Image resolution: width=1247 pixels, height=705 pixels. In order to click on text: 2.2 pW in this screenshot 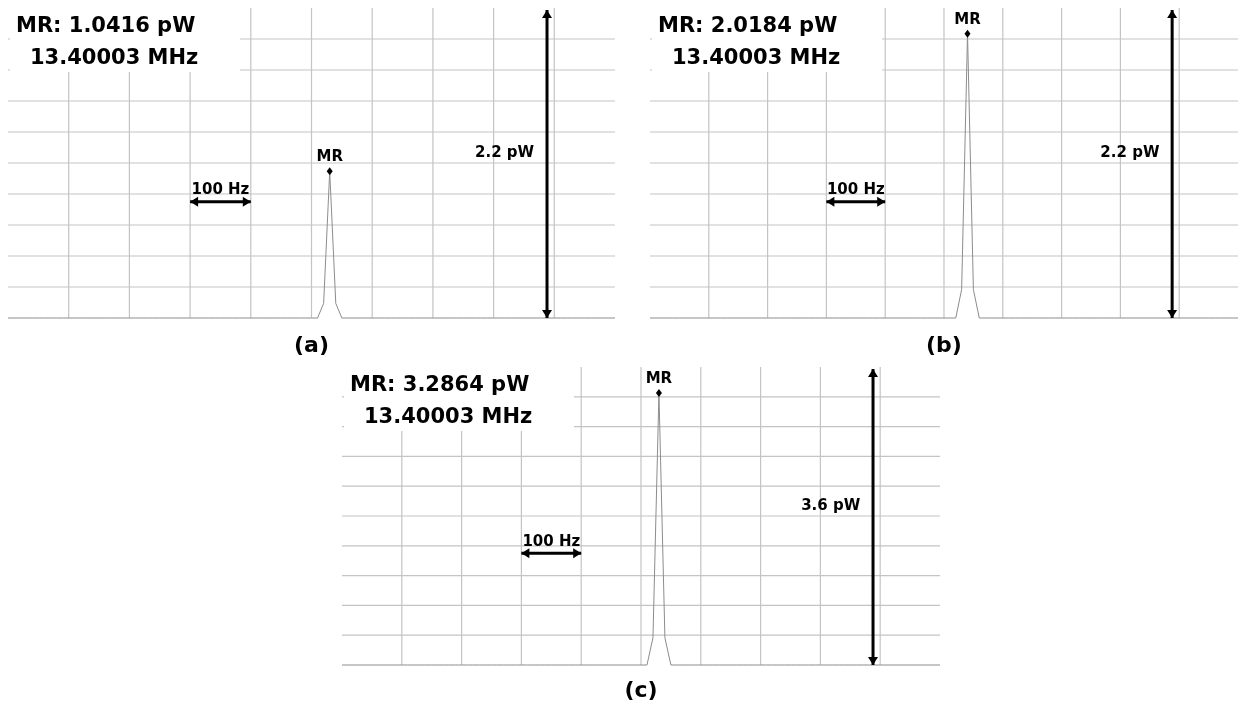, I will do `click(505, 151)`.